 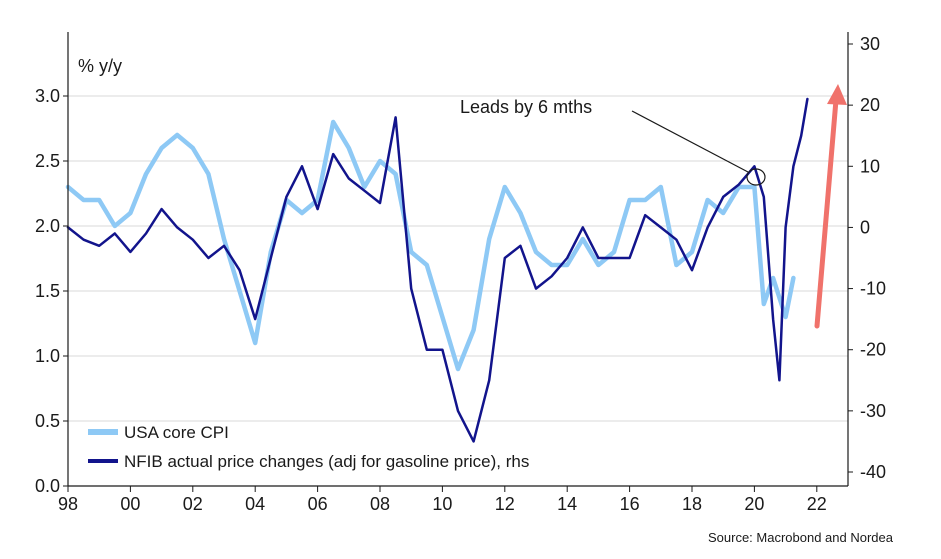 I want to click on right-tick-label: 10, so click(x=870, y=166).